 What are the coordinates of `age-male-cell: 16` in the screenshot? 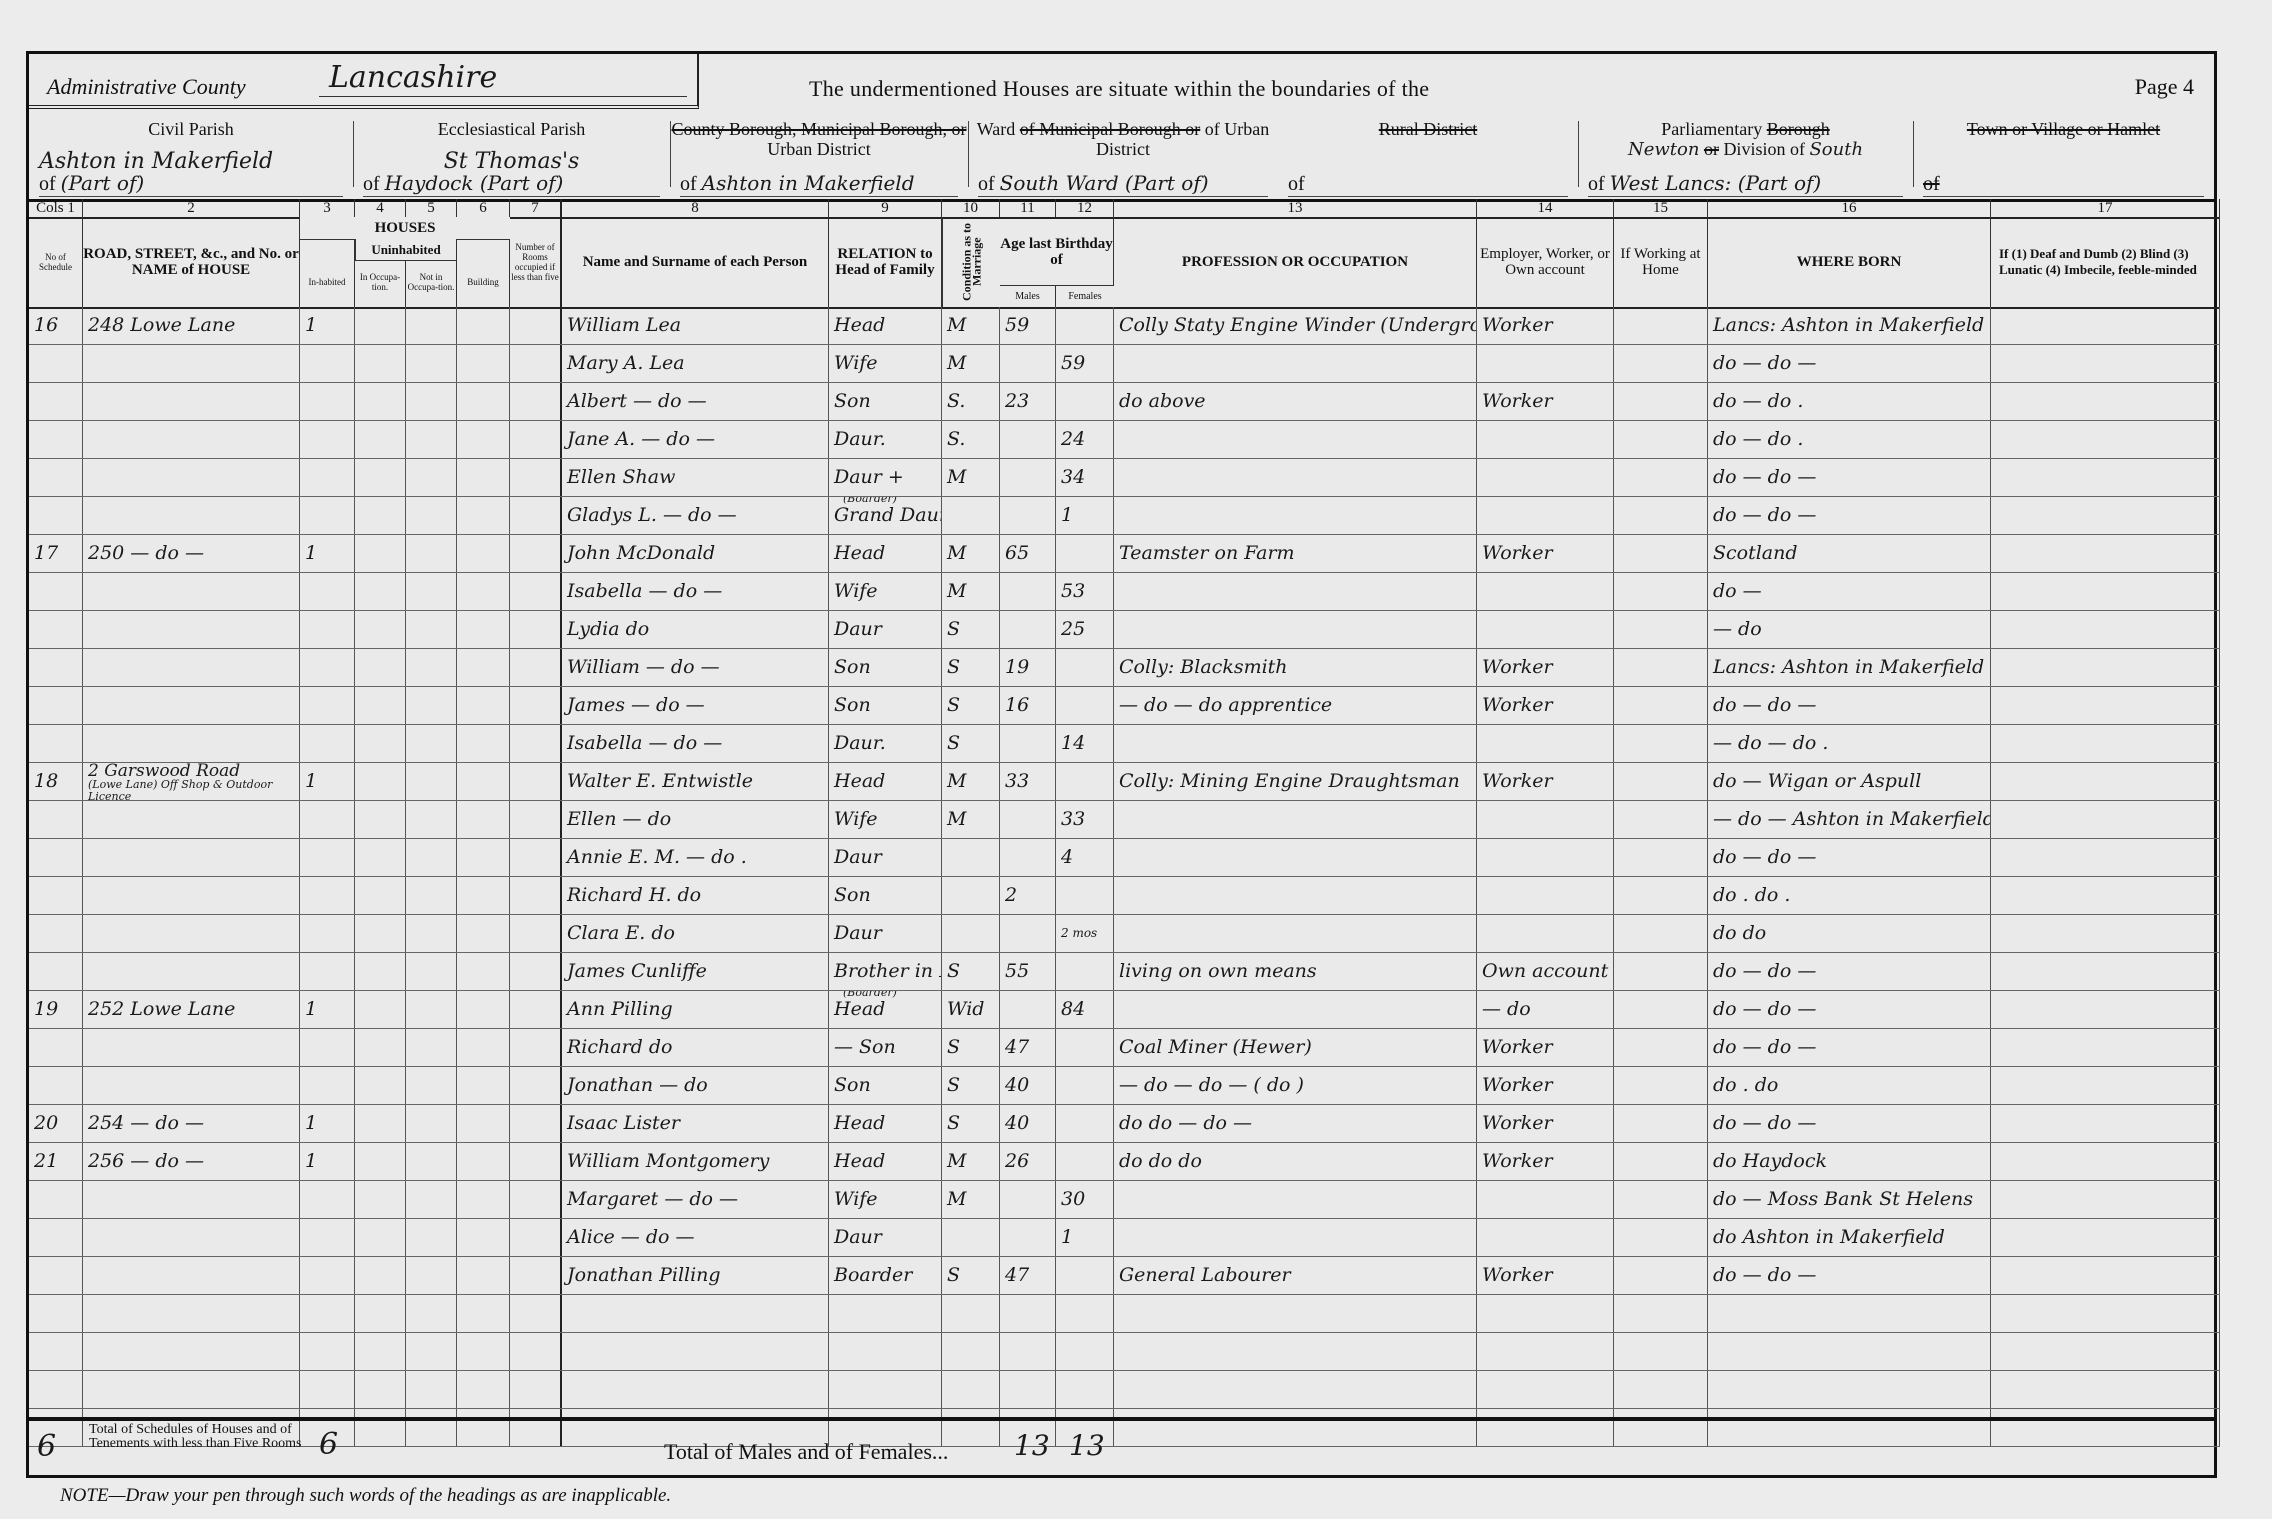 It's located at (1028, 705).